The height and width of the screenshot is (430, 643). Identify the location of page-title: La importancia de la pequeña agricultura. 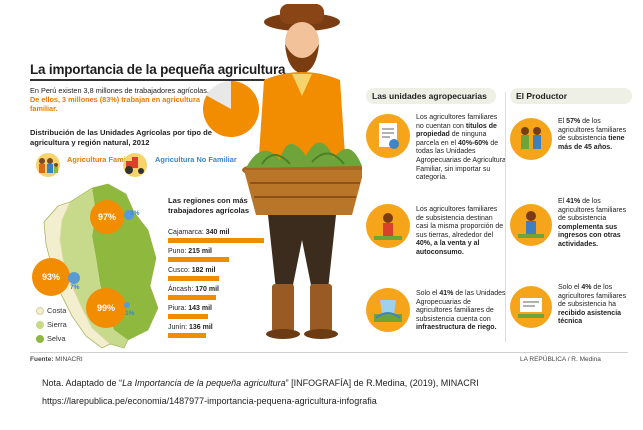
(158, 69).